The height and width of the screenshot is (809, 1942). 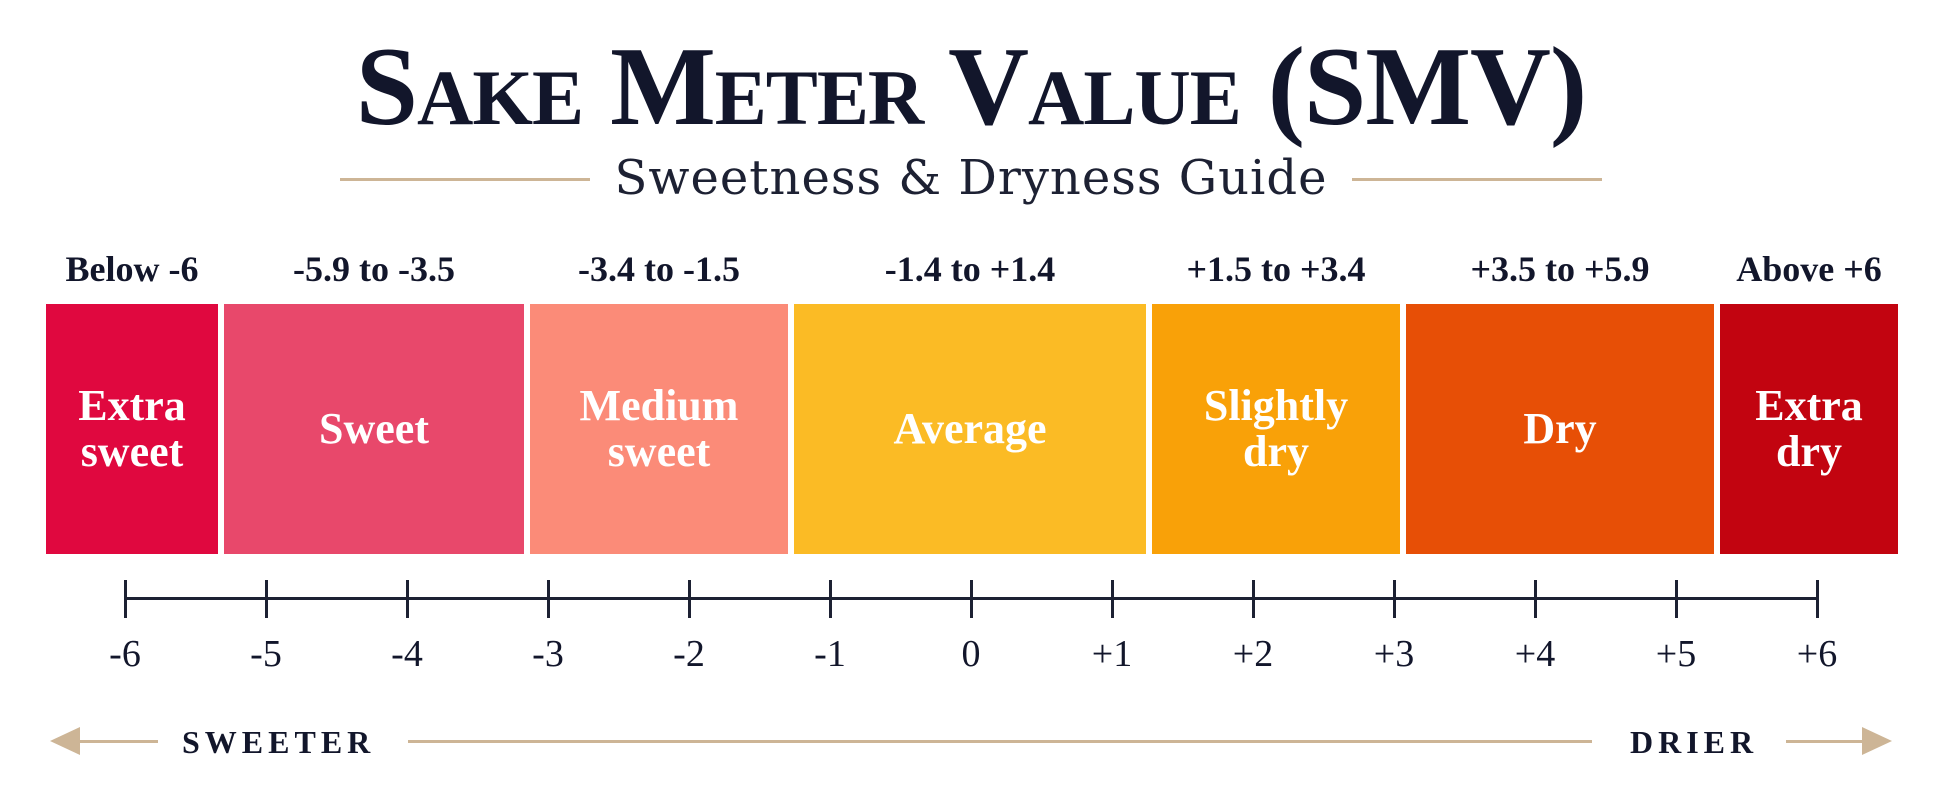 I want to click on band-name-extra-sweet: Extra sweet, so click(x=132, y=428).